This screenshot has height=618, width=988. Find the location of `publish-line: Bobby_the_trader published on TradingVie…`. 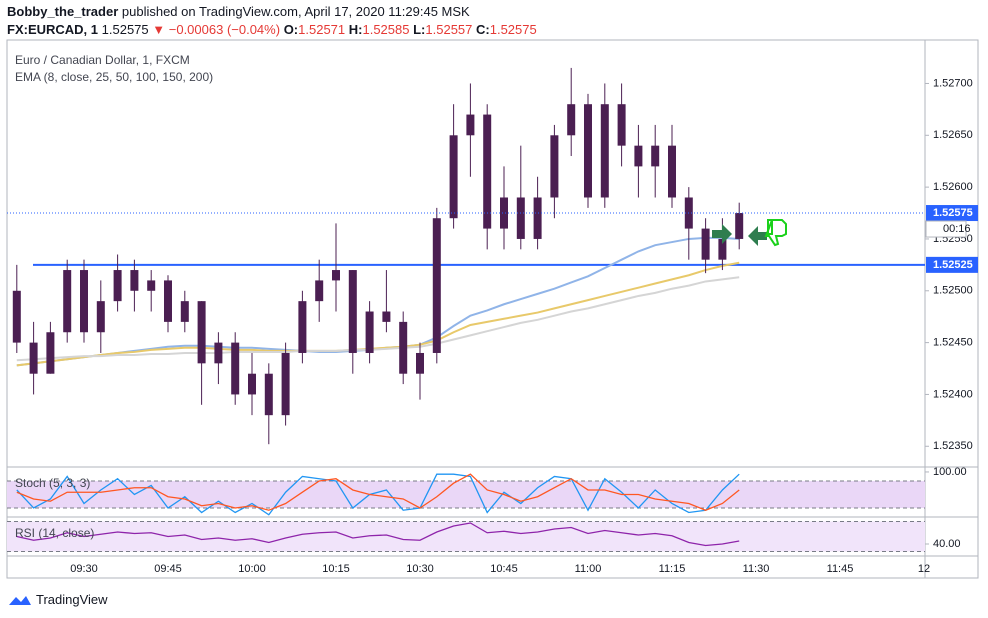

publish-line: Bobby_the_trader published on TradingVie… is located at coordinates (238, 11).